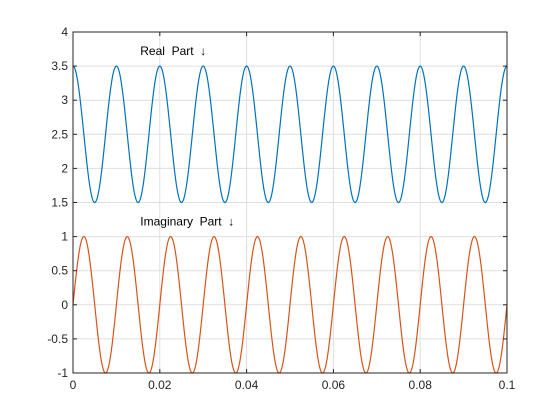 The image size is (560, 420). I want to click on x-tick-label: 0.06, so click(334, 385).